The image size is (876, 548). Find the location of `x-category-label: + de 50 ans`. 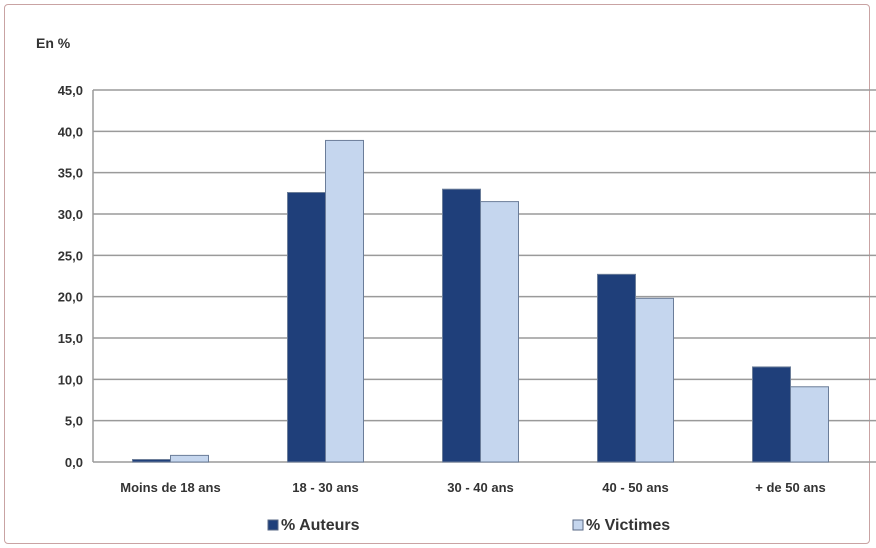

x-category-label: + de 50 ans is located at coordinates (790, 487).